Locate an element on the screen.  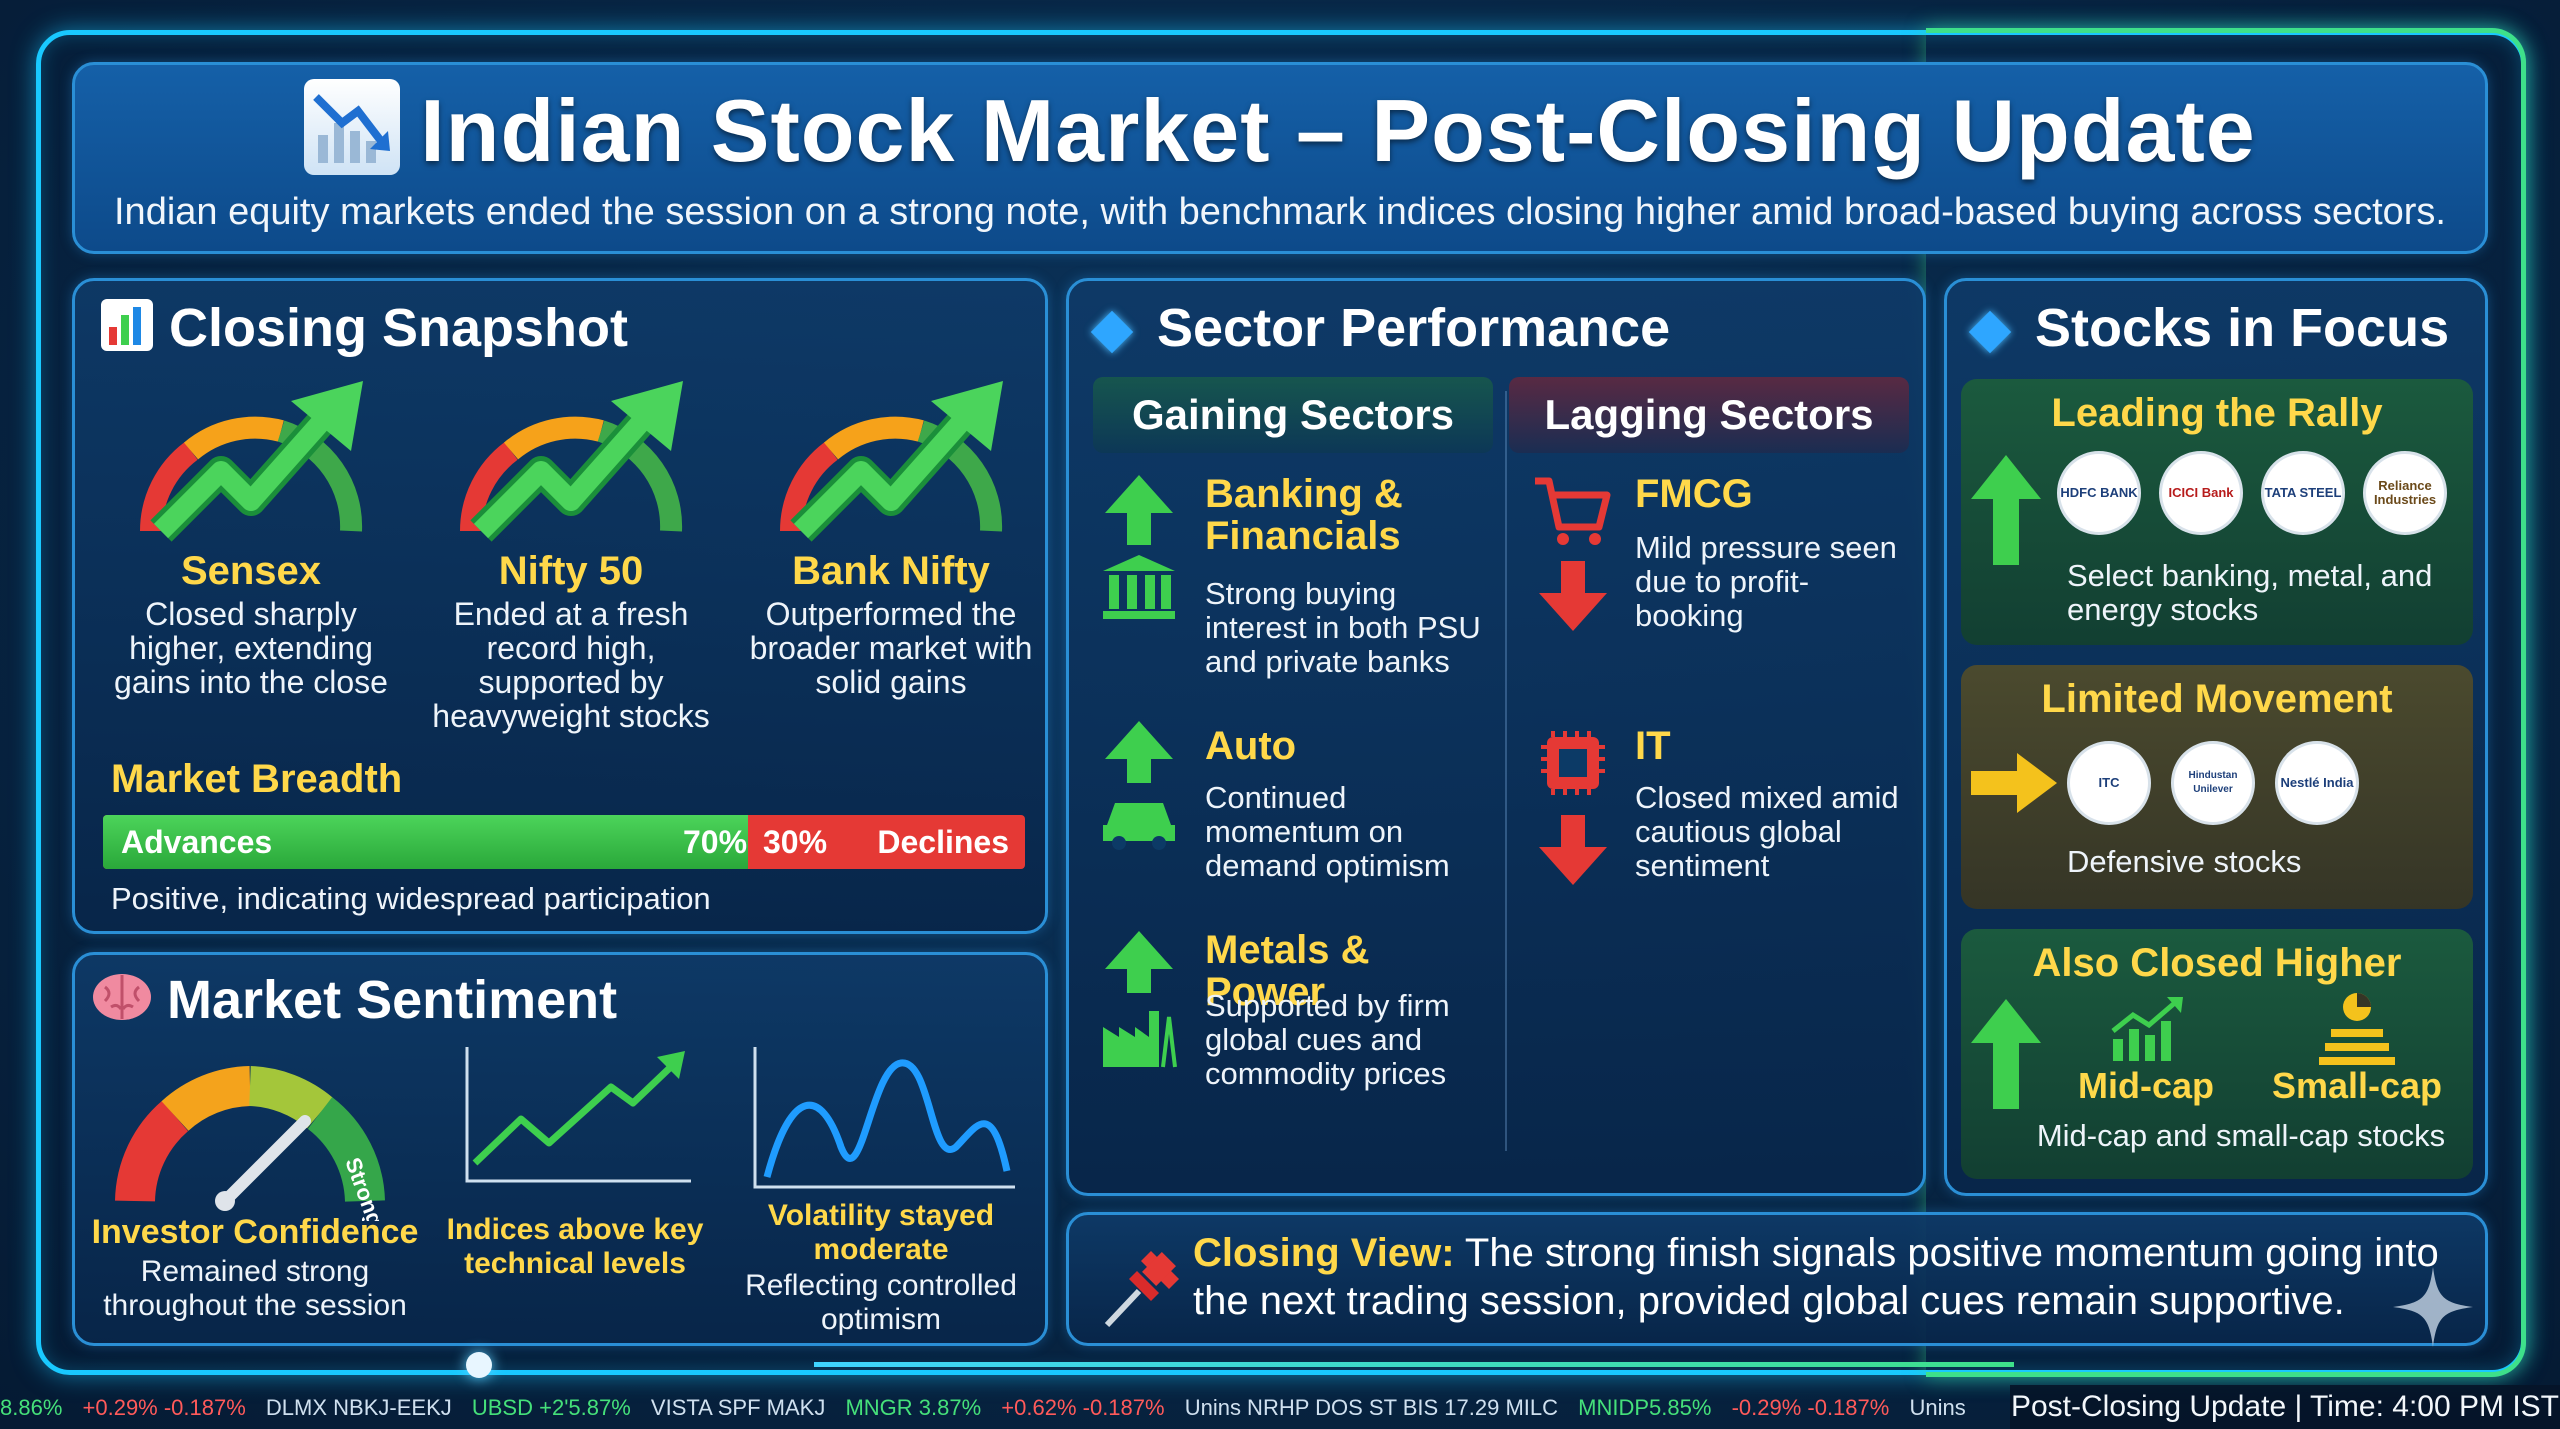
closing-view-label: Closing View: is located at coordinates (1324, 1253).